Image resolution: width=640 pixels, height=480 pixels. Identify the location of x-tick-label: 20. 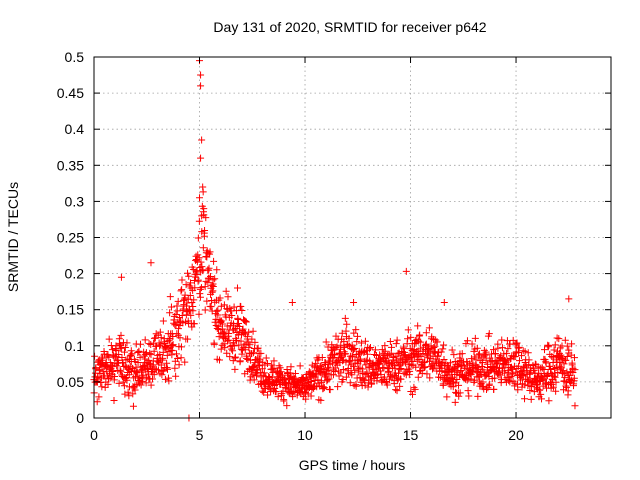
(516, 435).